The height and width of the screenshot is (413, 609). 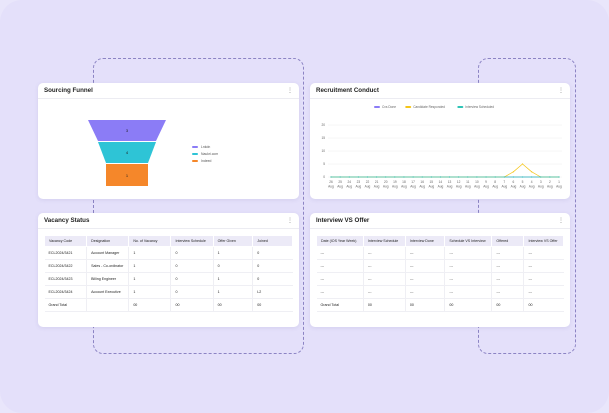 What do you see at coordinates (340, 182) in the screenshot?
I see `x-tick-label: 25` at bounding box center [340, 182].